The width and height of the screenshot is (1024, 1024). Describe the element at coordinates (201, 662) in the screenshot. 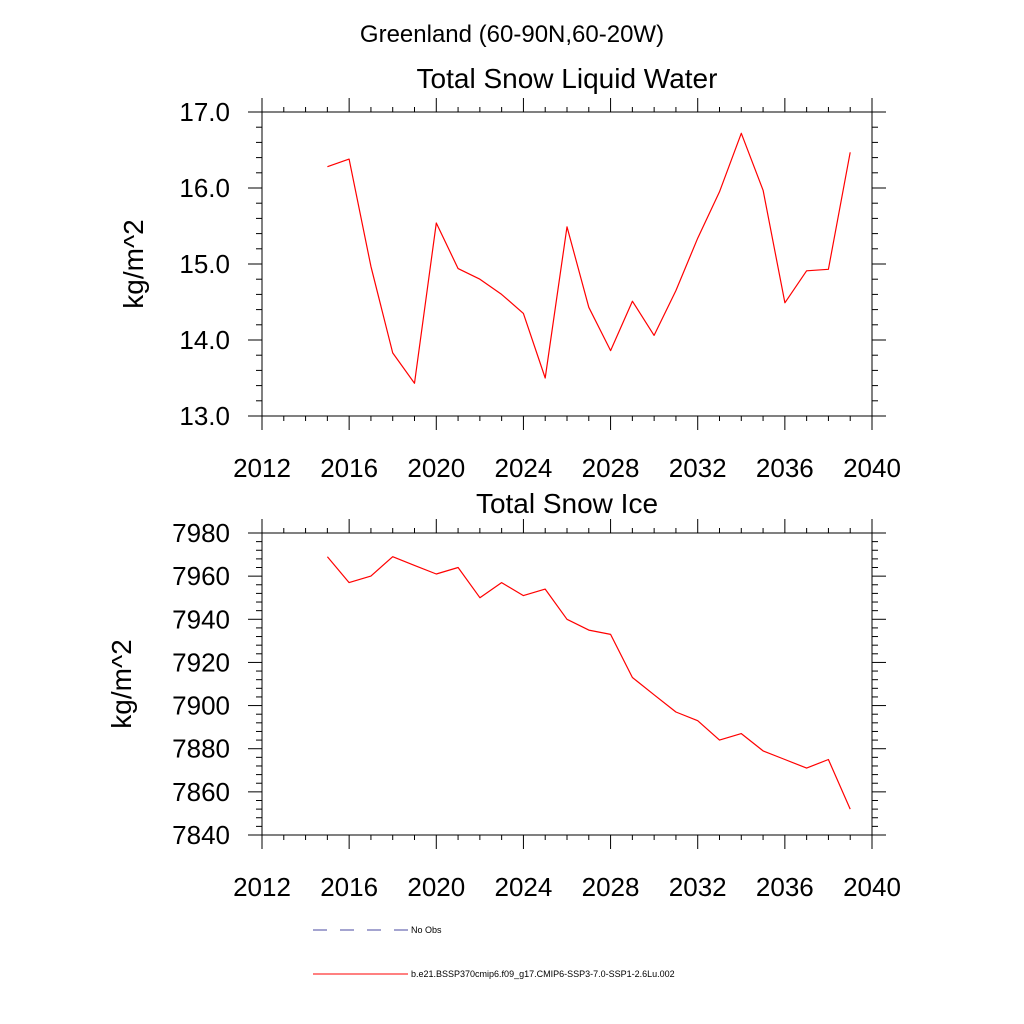

I see `y-tick-label: 7920` at that location.